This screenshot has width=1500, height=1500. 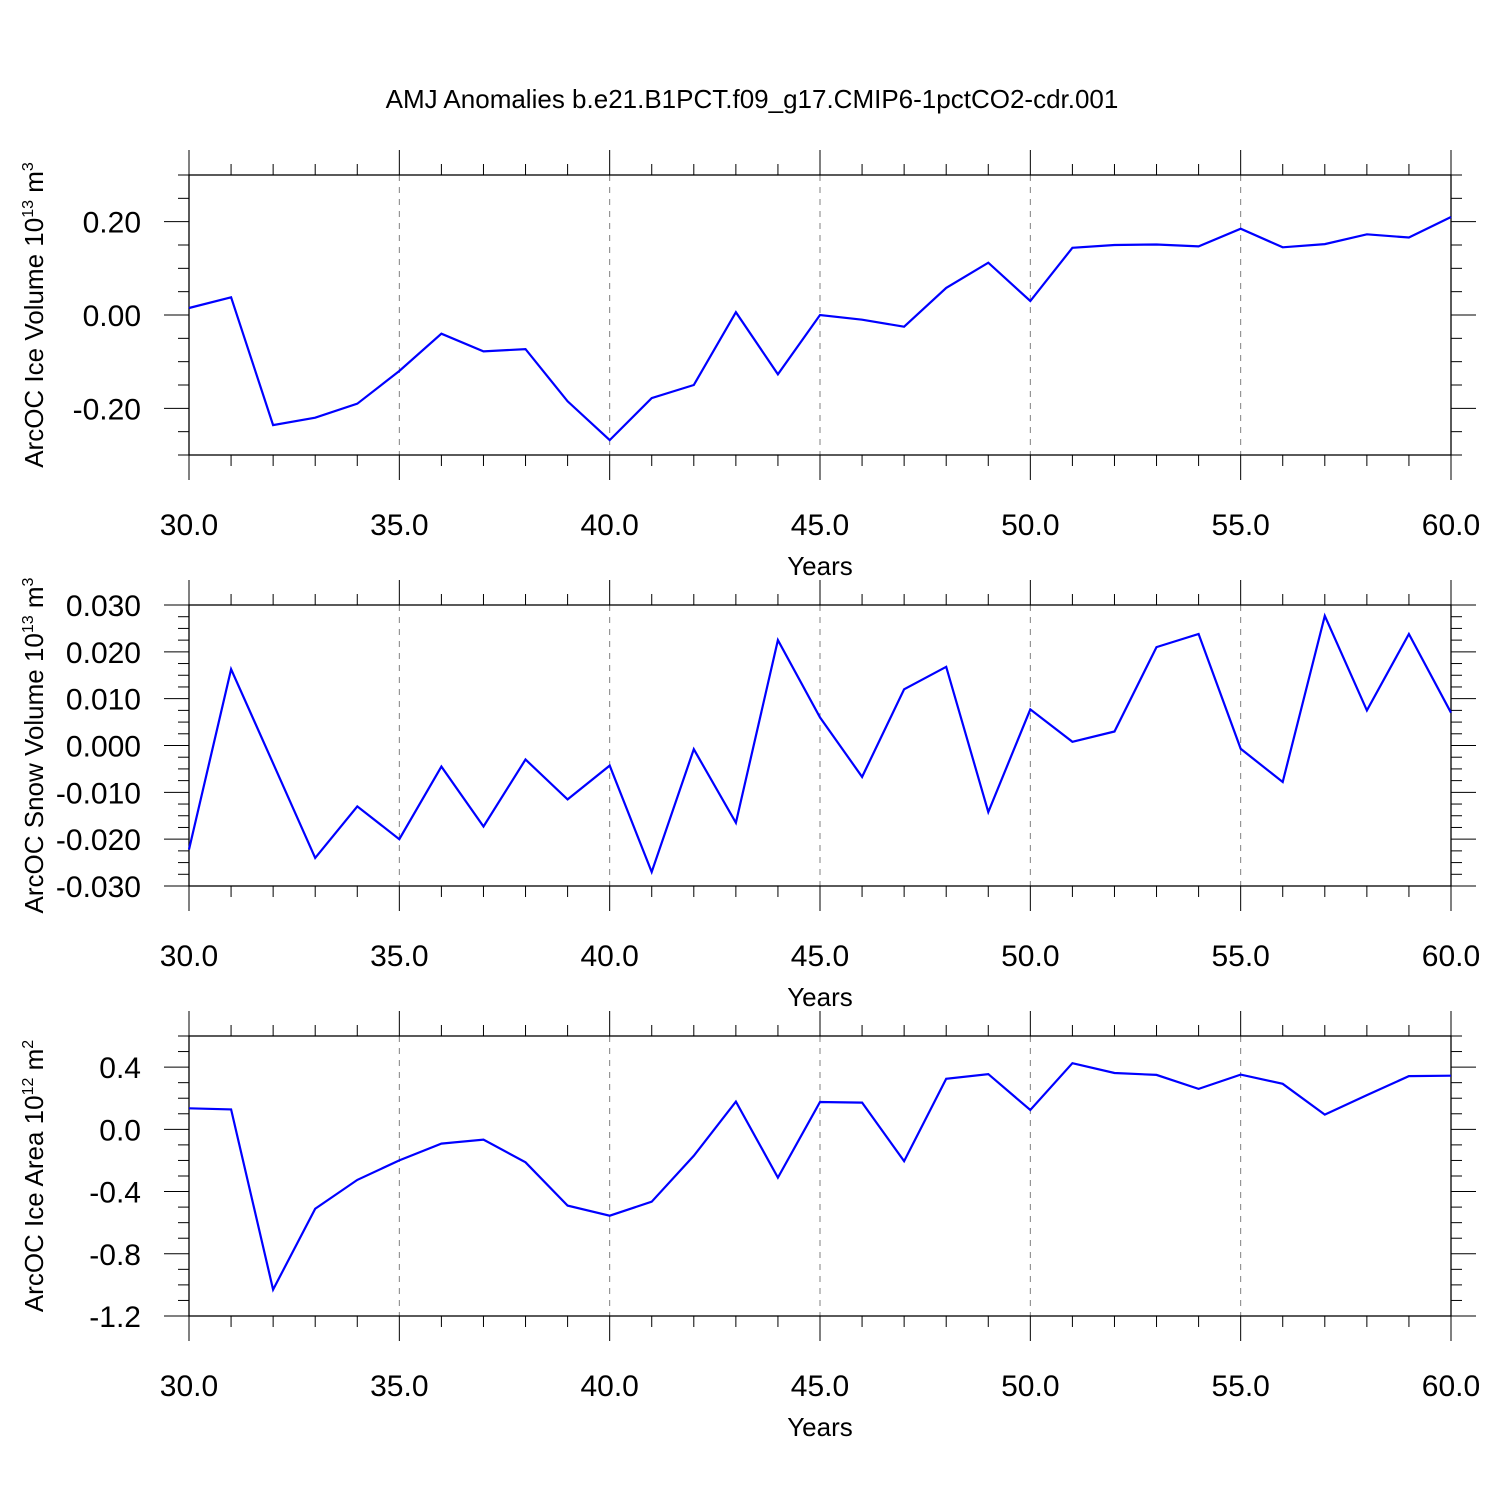 What do you see at coordinates (107, 409) in the screenshot?
I see `y-tick-label: -0.20` at bounding box center [107, 409].